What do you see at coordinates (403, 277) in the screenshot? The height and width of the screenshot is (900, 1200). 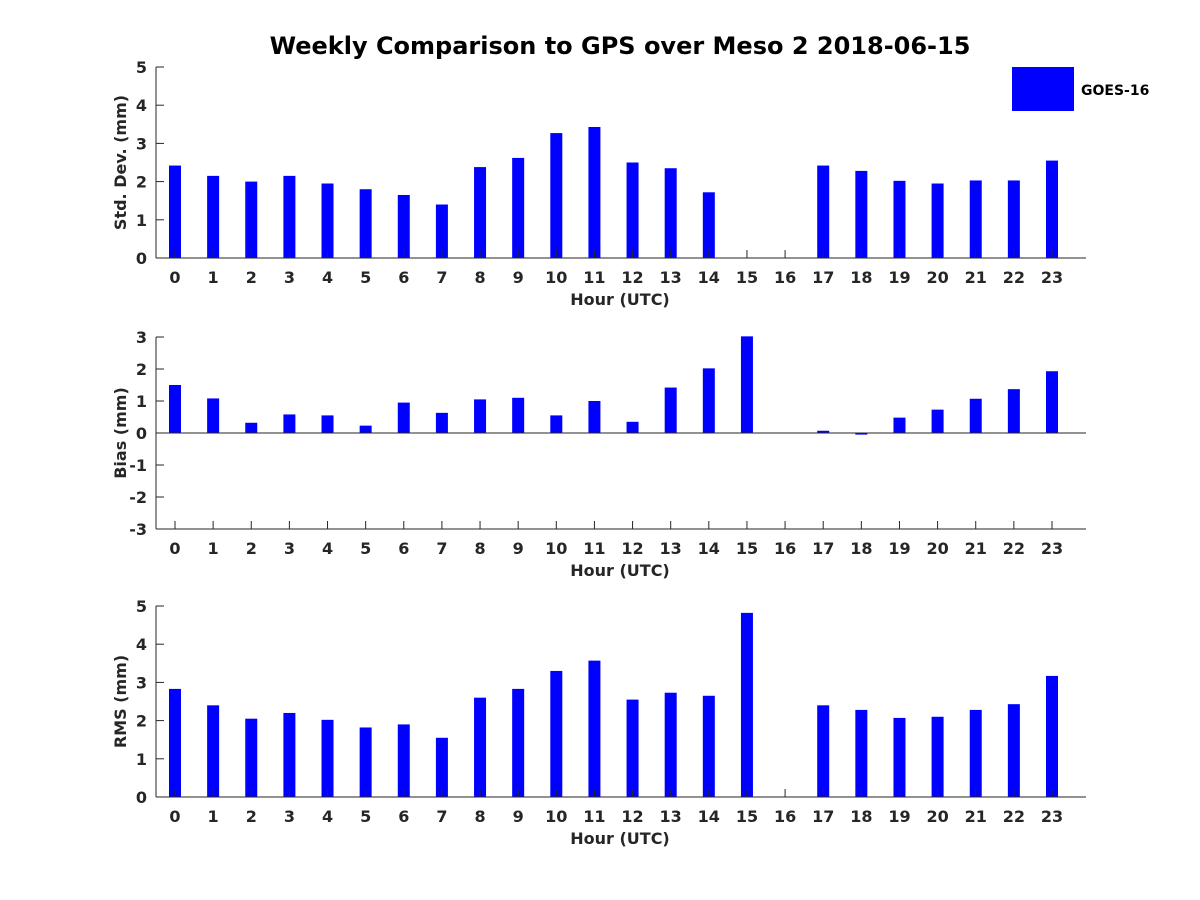 I see `std-dev-x-tick-label: 6` at bounding box center [403, 277].